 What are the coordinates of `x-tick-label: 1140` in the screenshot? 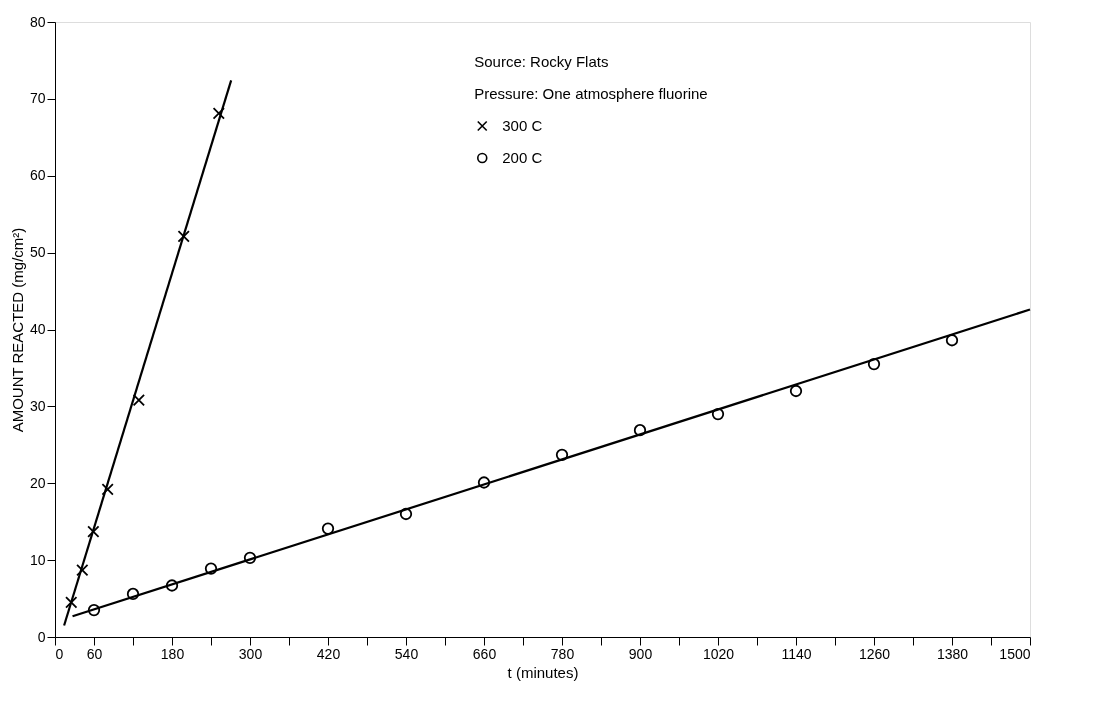 It's located at (796, 653).